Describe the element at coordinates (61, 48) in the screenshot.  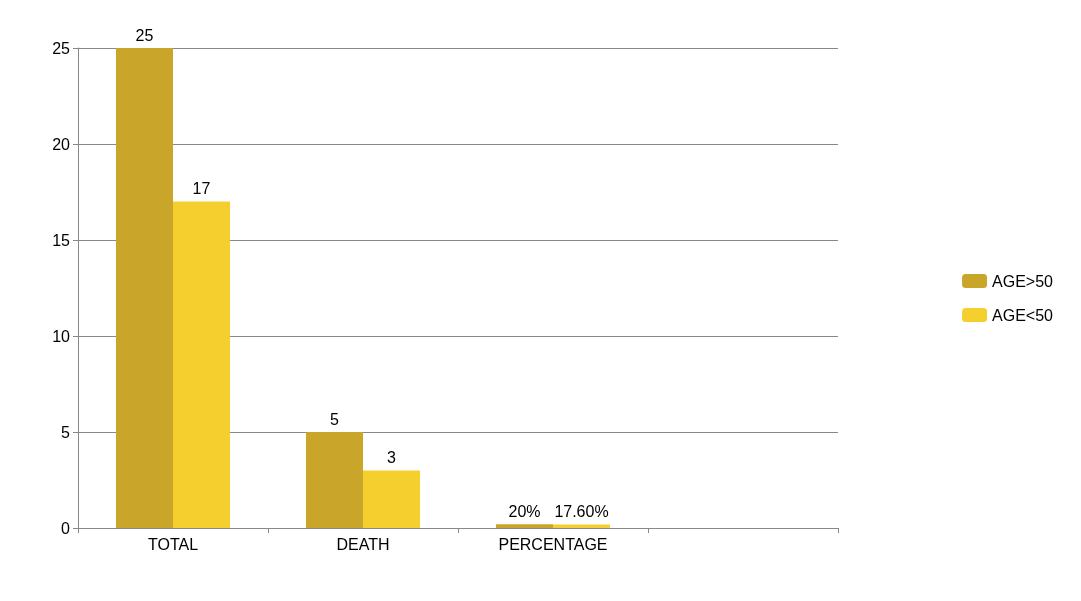
I see `y-tick-label: 25` at that location.